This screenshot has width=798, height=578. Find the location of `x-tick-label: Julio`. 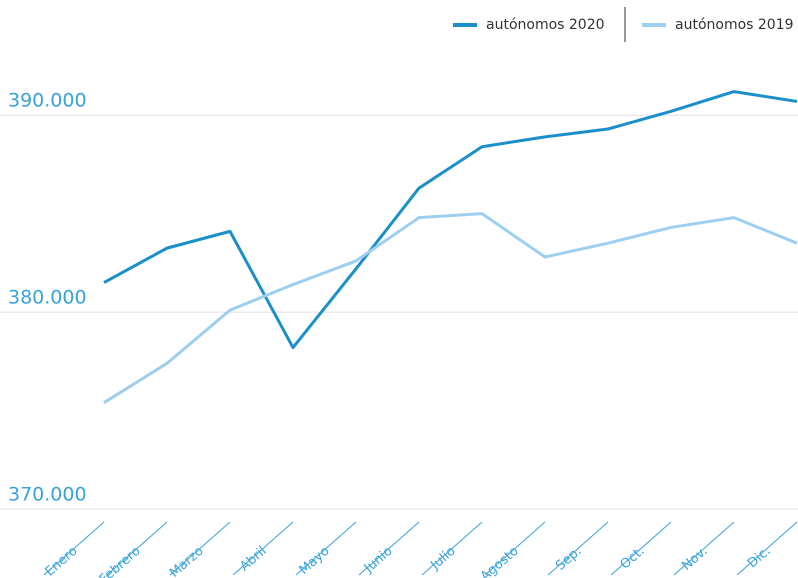

x-tick-label: Julio is located at coordinates (442, 559).